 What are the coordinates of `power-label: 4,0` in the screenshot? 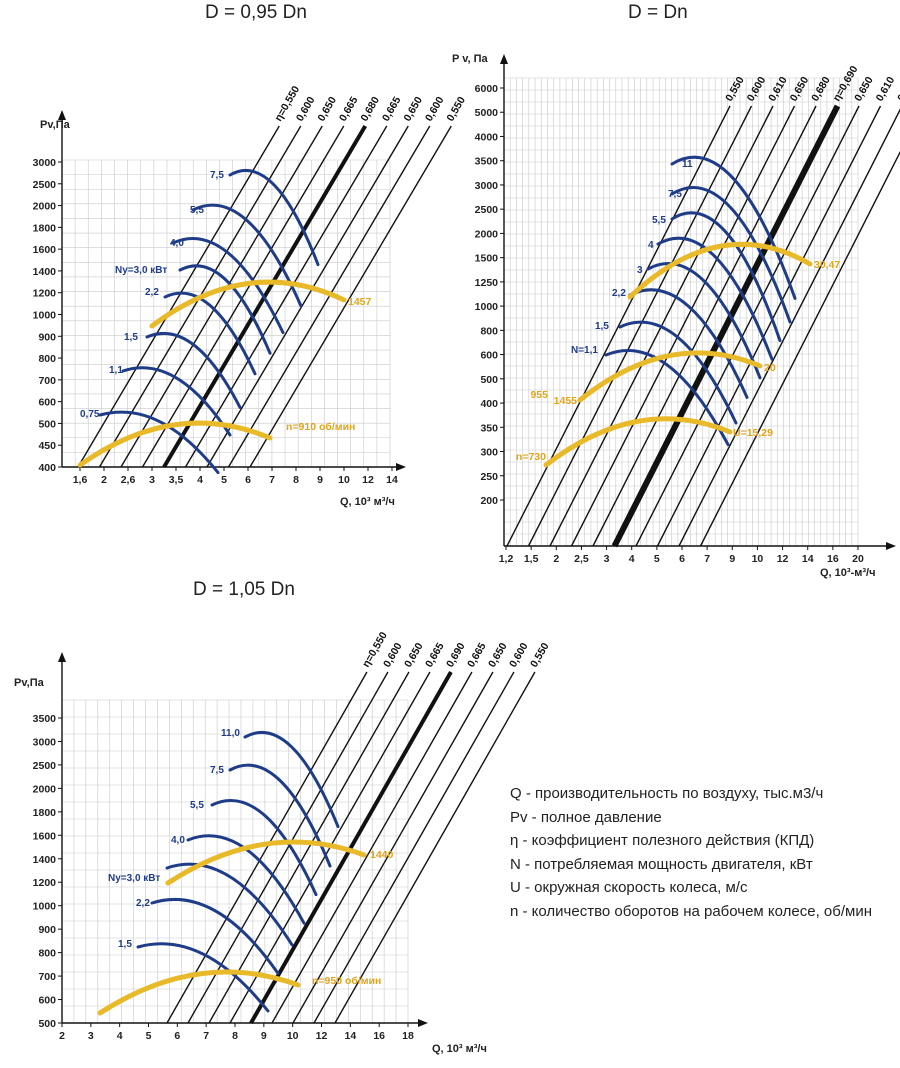 It's located at (177, 243).